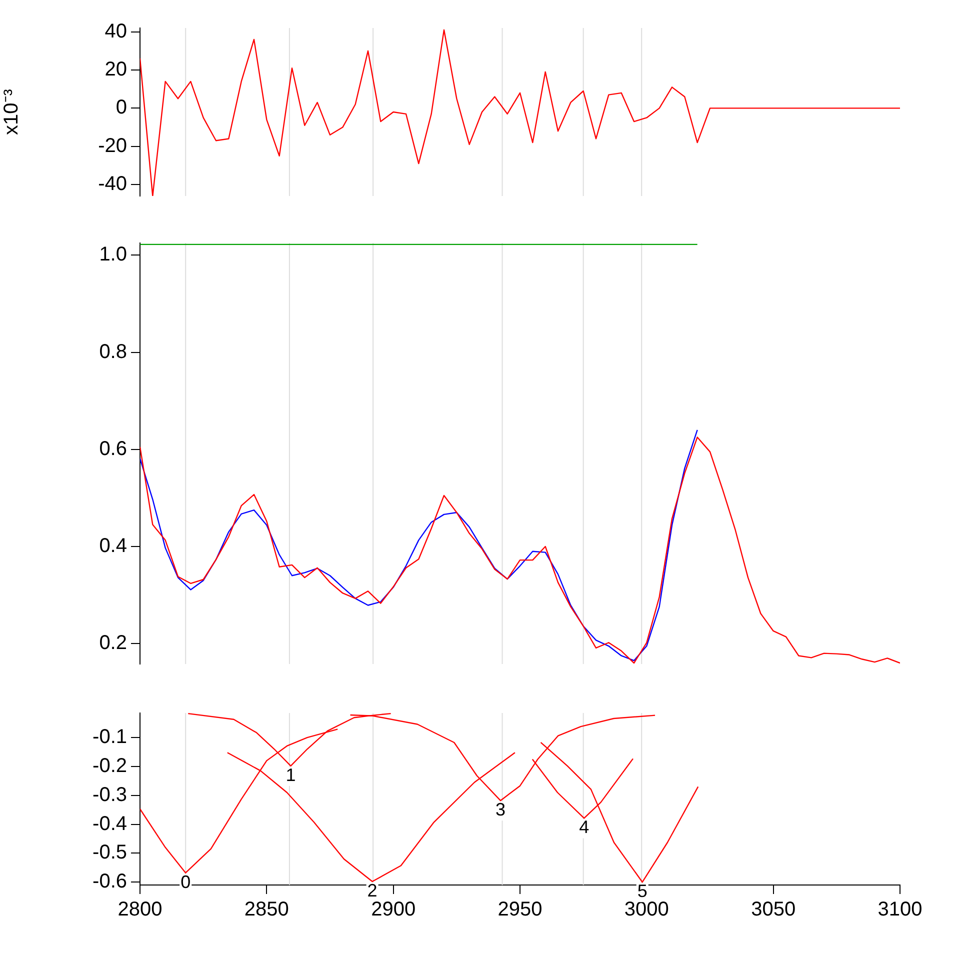 This screenshot has height=978, width=961. What do you see at coordinates (109, 765) in the screenshot?
I see `y-tick-label: -0.2` at bounding box center [109, 765].